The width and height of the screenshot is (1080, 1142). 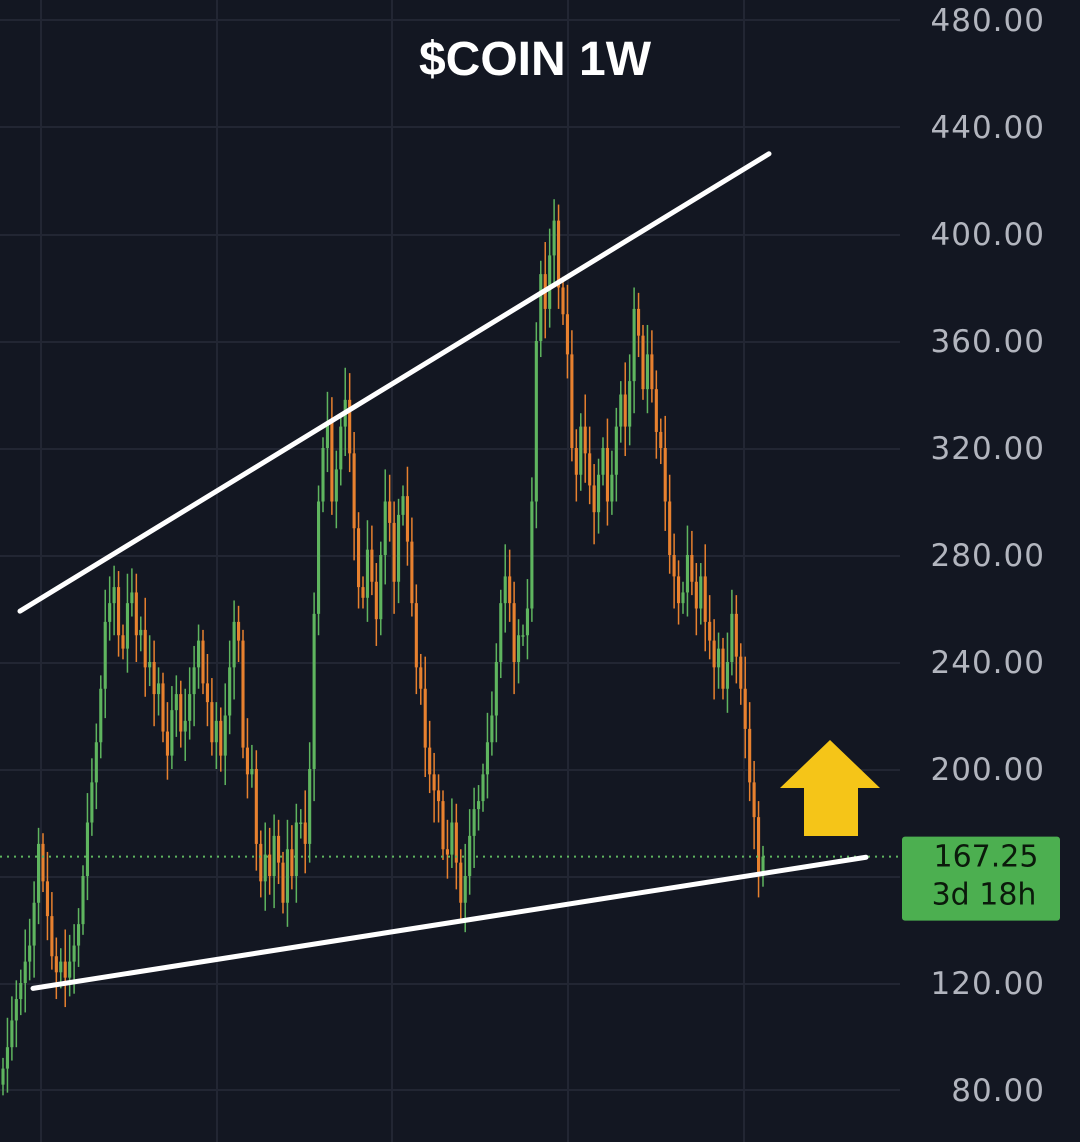 I want to click on y-tick-label: 280.00, so click(x=988, y=556).